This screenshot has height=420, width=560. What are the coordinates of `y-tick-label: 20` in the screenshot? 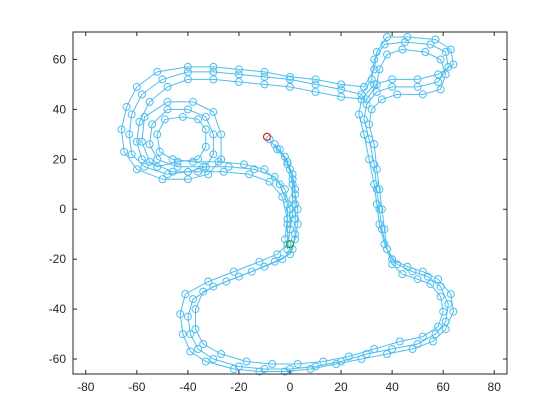 It's located at (60, 159).